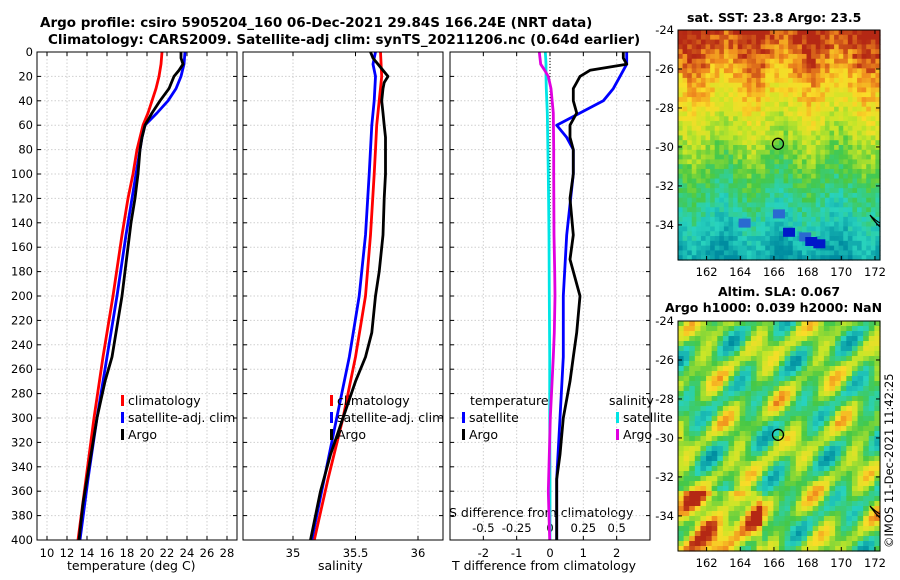 The height and width of the screenshot is (580, 900). I want to click on missing-data-patch, so click(778, 214).